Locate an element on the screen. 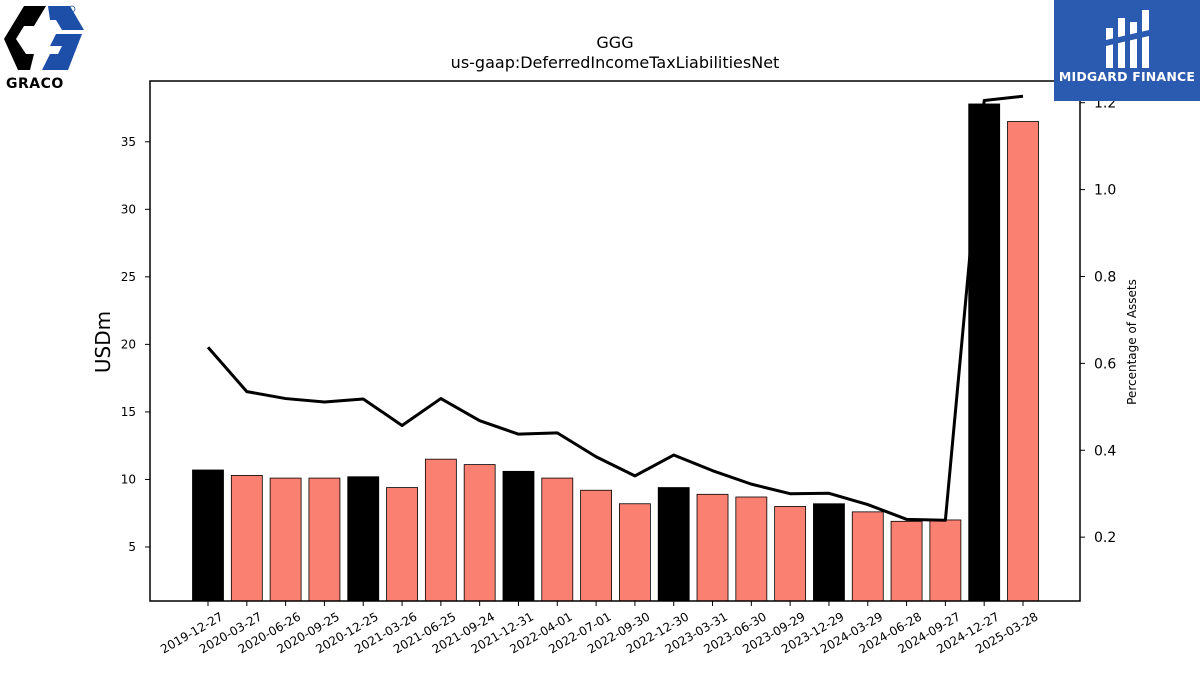  y-tick-label: 25 is located at coordinates (128, 277).